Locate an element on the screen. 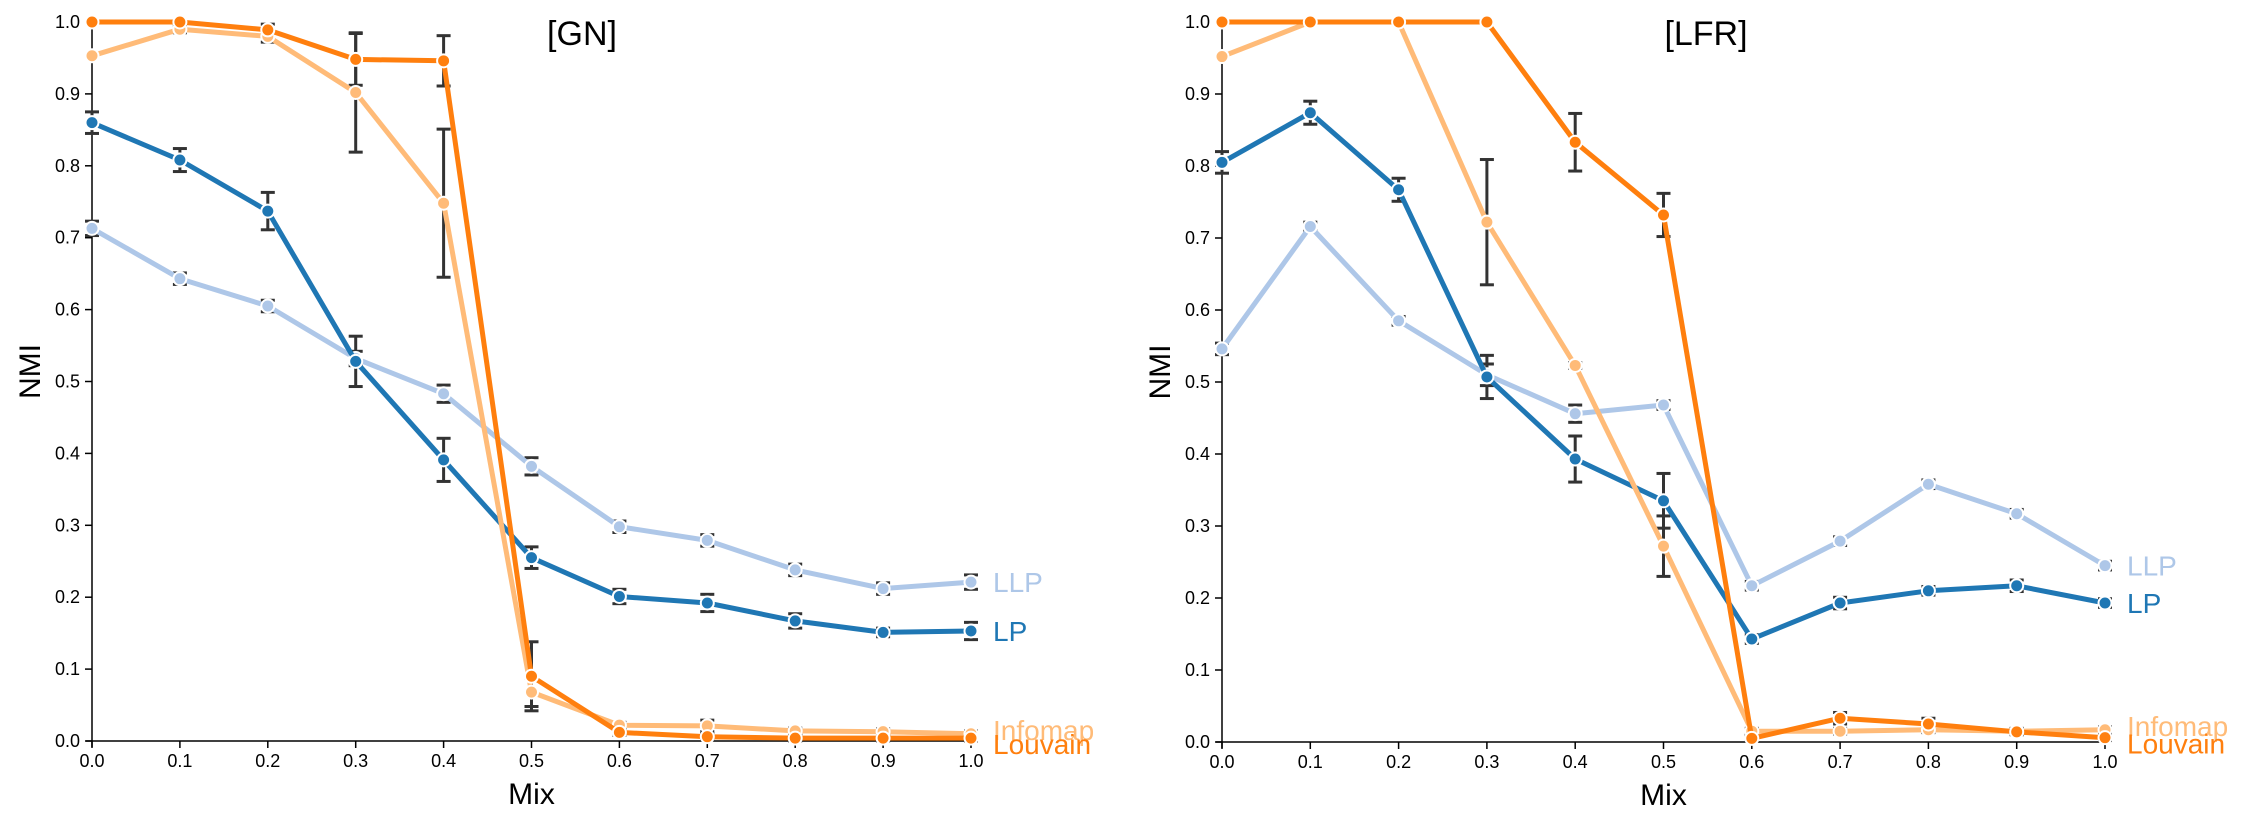 This screenshot has height=815, width=2246. chart-title: [GN] is located at coordinates (582, 34).